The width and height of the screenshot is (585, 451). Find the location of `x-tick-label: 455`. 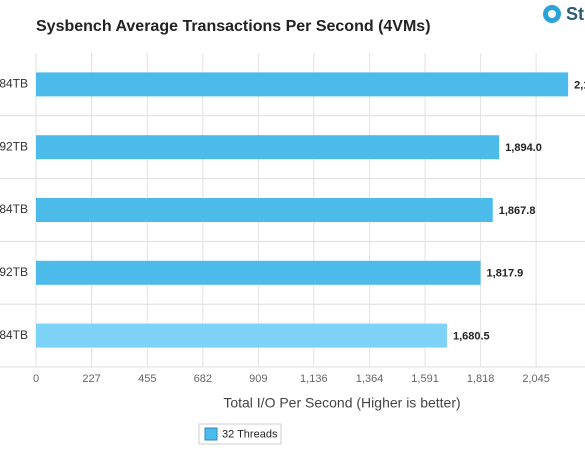

x-tick-label: 455 is located at coordinates (147, 379).